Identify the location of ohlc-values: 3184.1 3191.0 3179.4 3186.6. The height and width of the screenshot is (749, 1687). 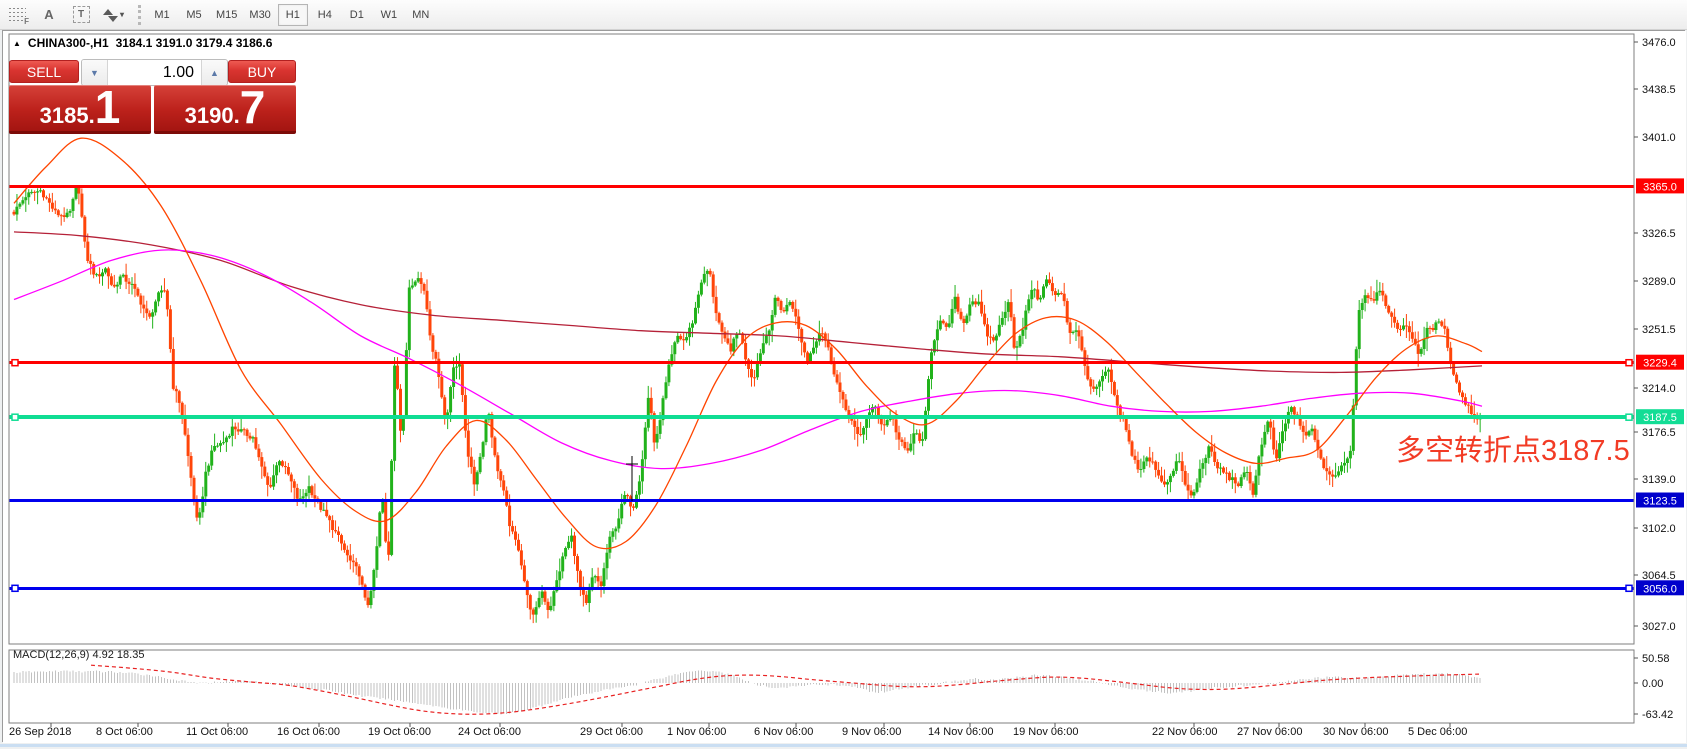
(194, 43).